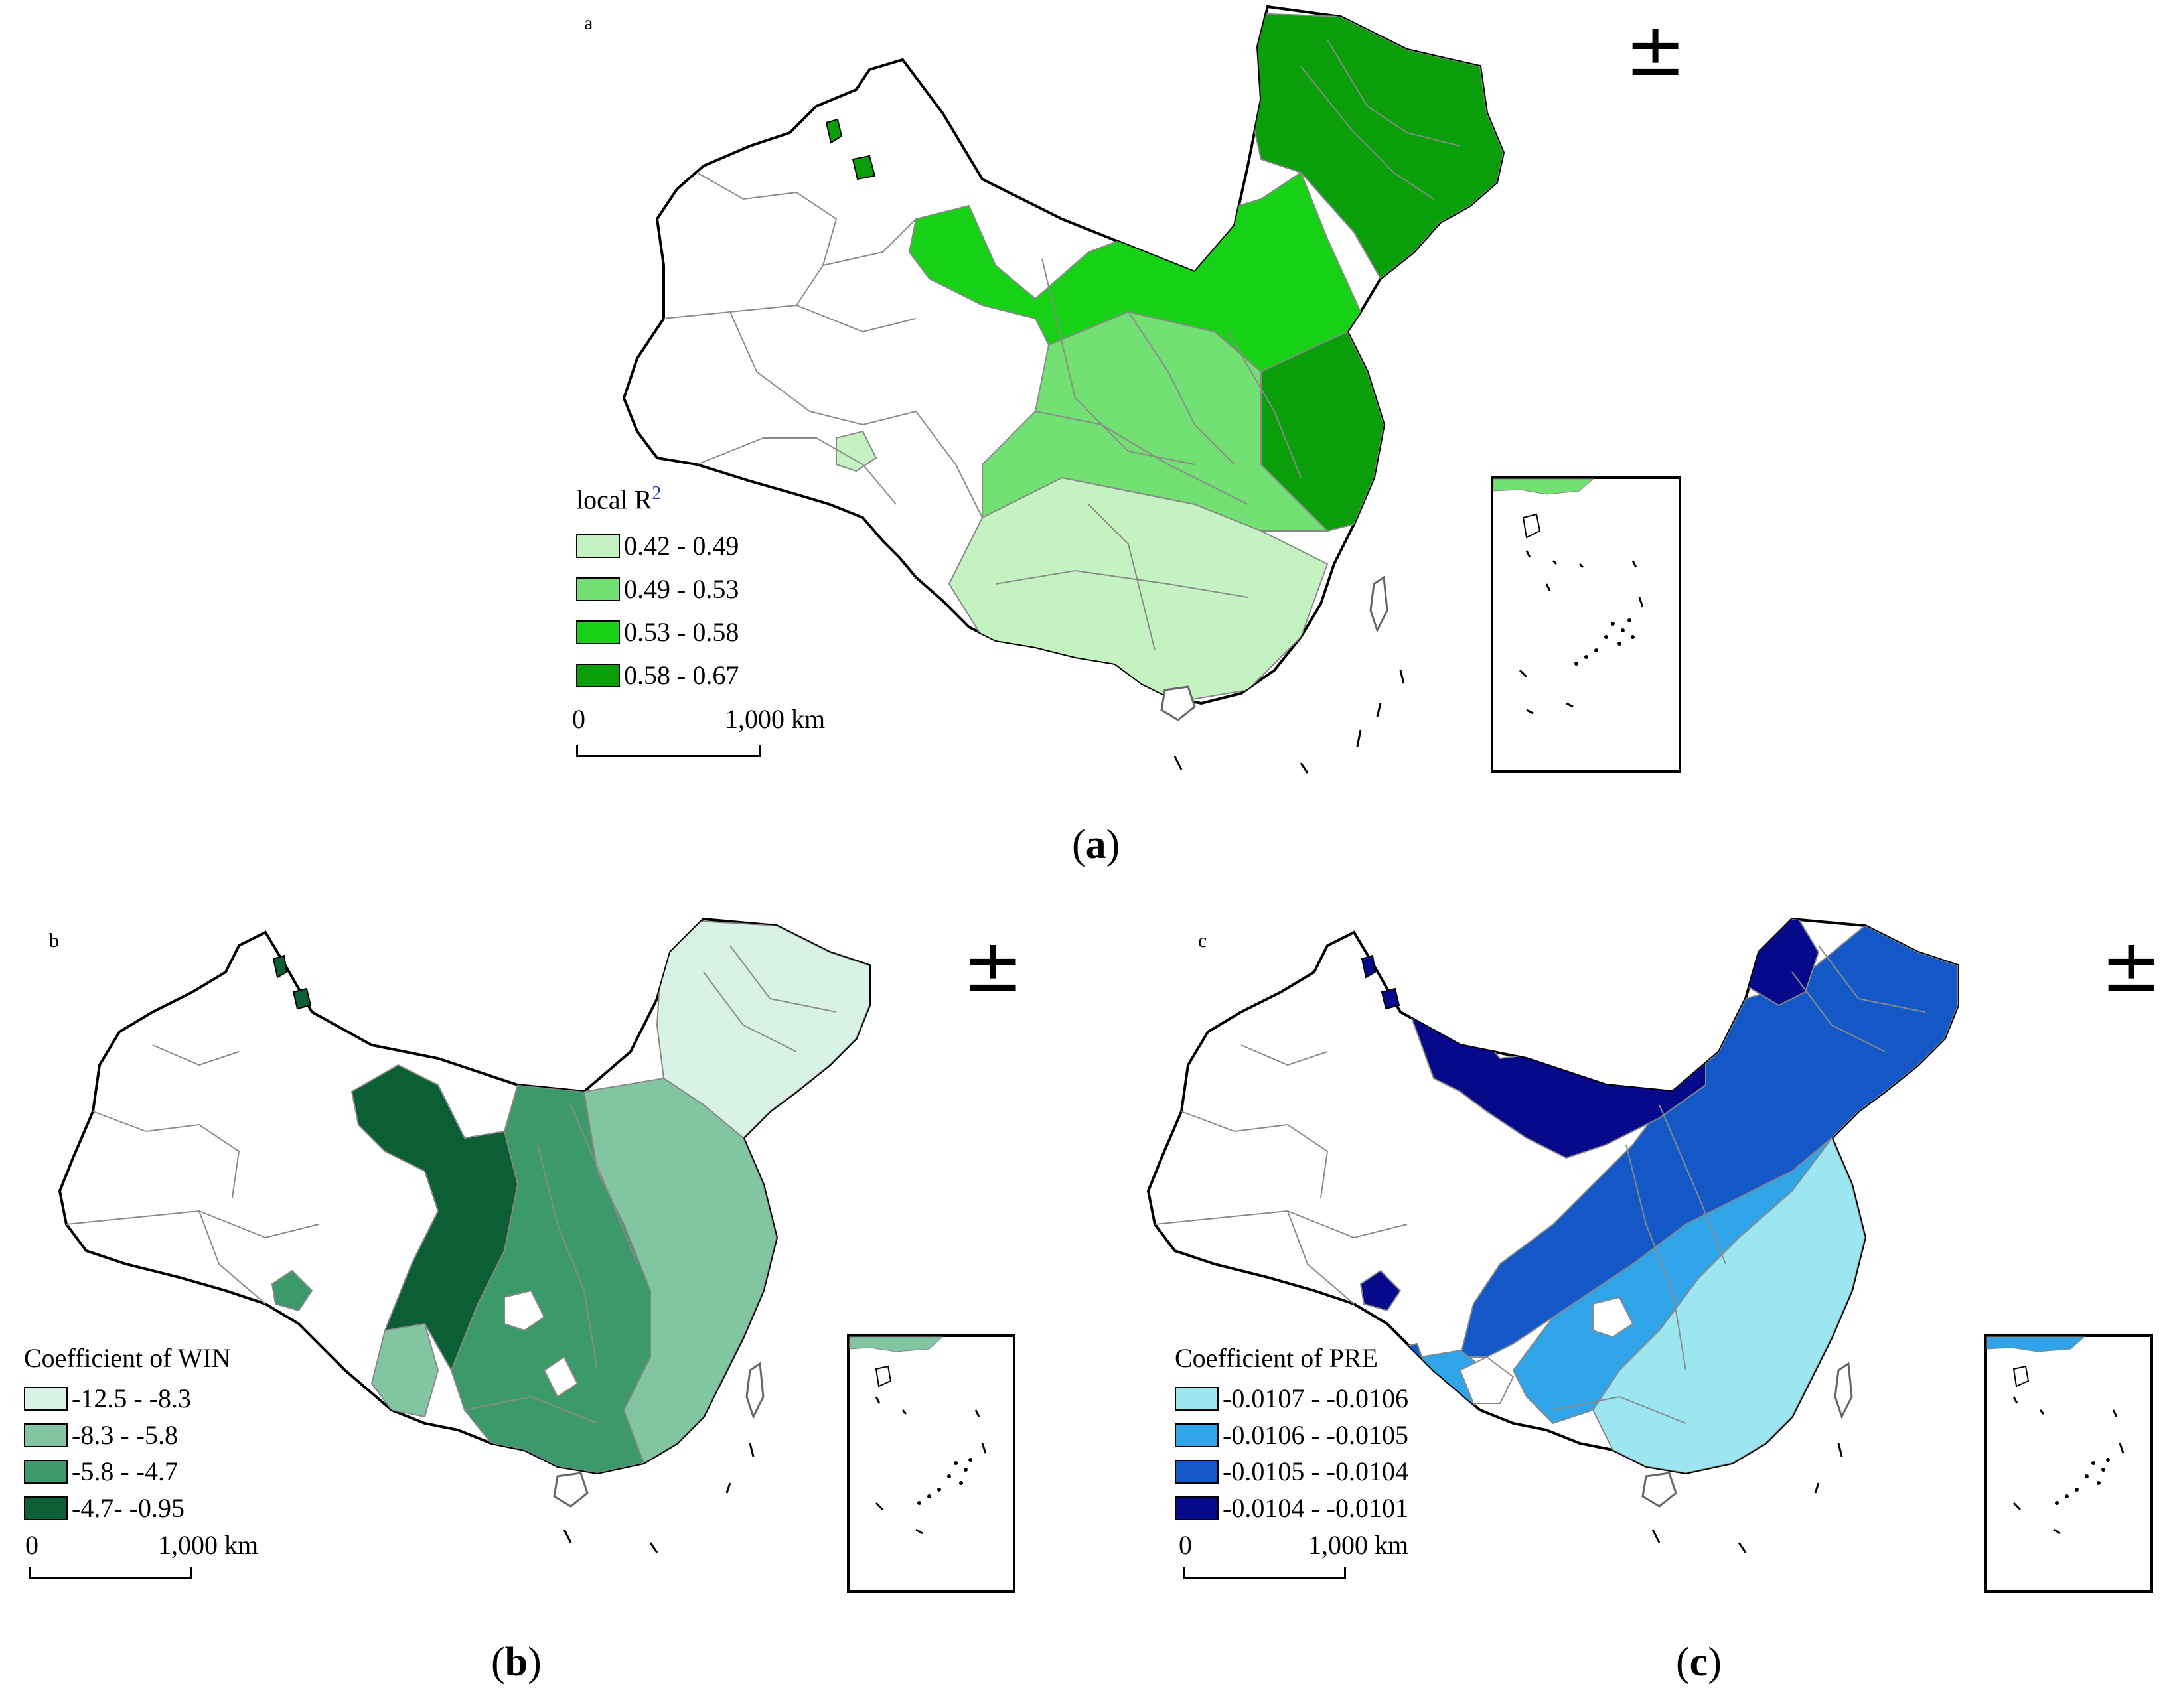 The width and height of the screenshot is (2171, 1708). Describe the element at coordinates (1315, 1398) in the screenshot. I see `legend-label: -0.0107 - -0.0106` at that location.